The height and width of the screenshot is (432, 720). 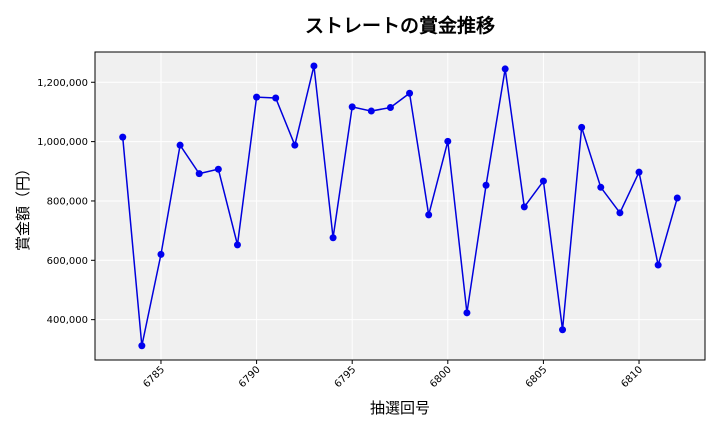 I want to click on y-tick-label: 800,000, so click(x=67, y=201).